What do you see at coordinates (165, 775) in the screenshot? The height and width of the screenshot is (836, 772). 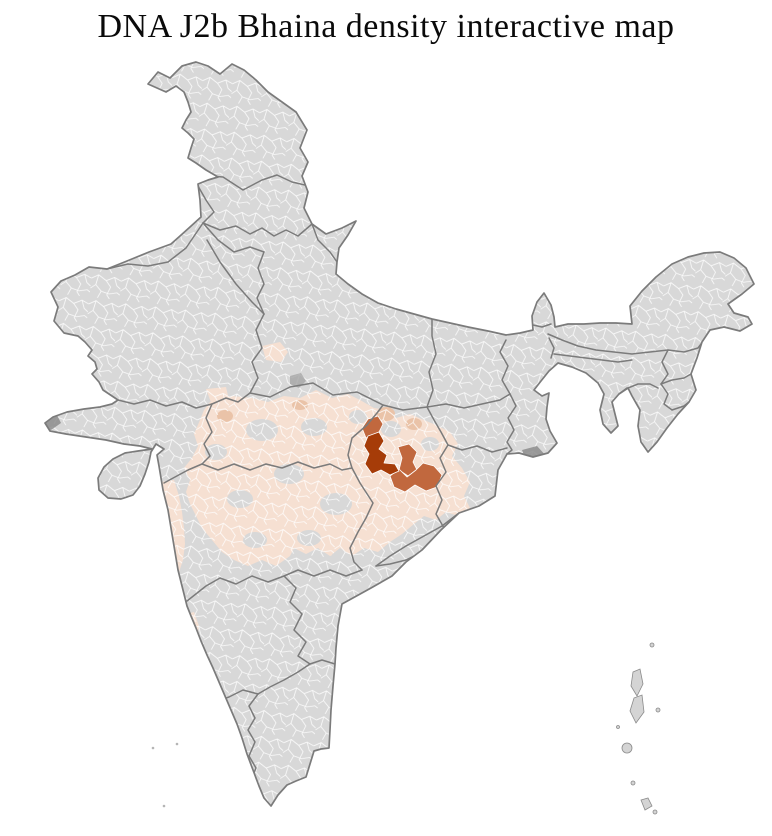 I see `lakshadweep-islands` at bounding box center [165, 775].